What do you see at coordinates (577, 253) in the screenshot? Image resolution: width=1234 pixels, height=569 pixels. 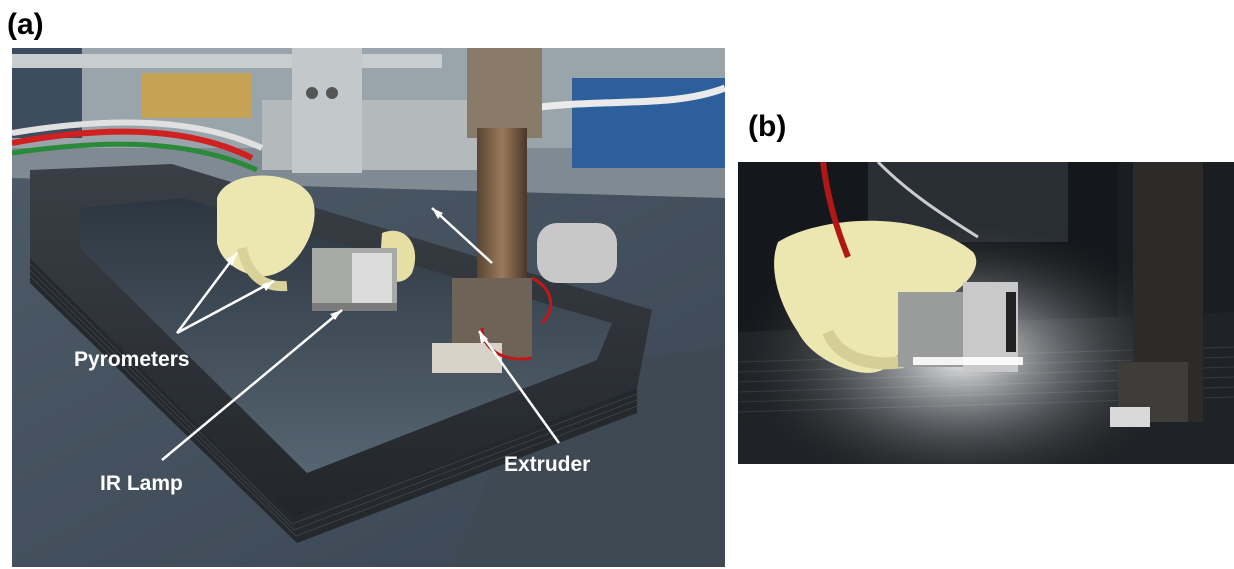 I see `extruder-motor` at bounding box center [577, 253].